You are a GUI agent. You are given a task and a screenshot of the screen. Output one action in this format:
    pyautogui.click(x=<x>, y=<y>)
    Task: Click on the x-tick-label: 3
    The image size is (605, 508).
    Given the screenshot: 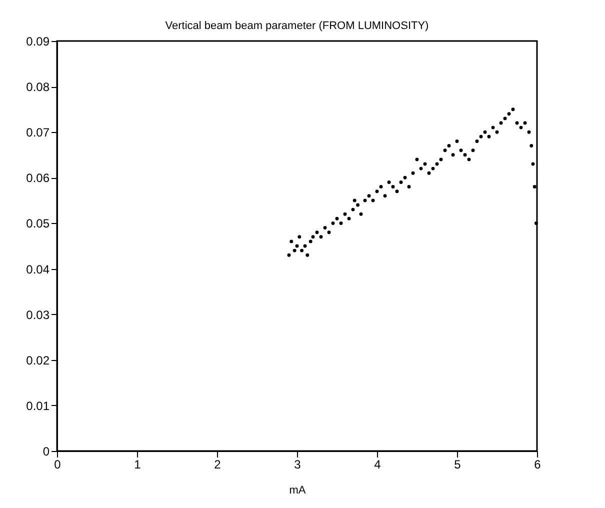 What is the action you would take?
    pyautogui.click(x=298, y=465)
    